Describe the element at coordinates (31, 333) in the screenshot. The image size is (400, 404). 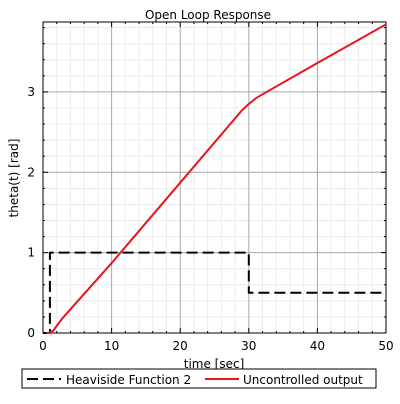
I see `y-tick-label: 0` at that location.